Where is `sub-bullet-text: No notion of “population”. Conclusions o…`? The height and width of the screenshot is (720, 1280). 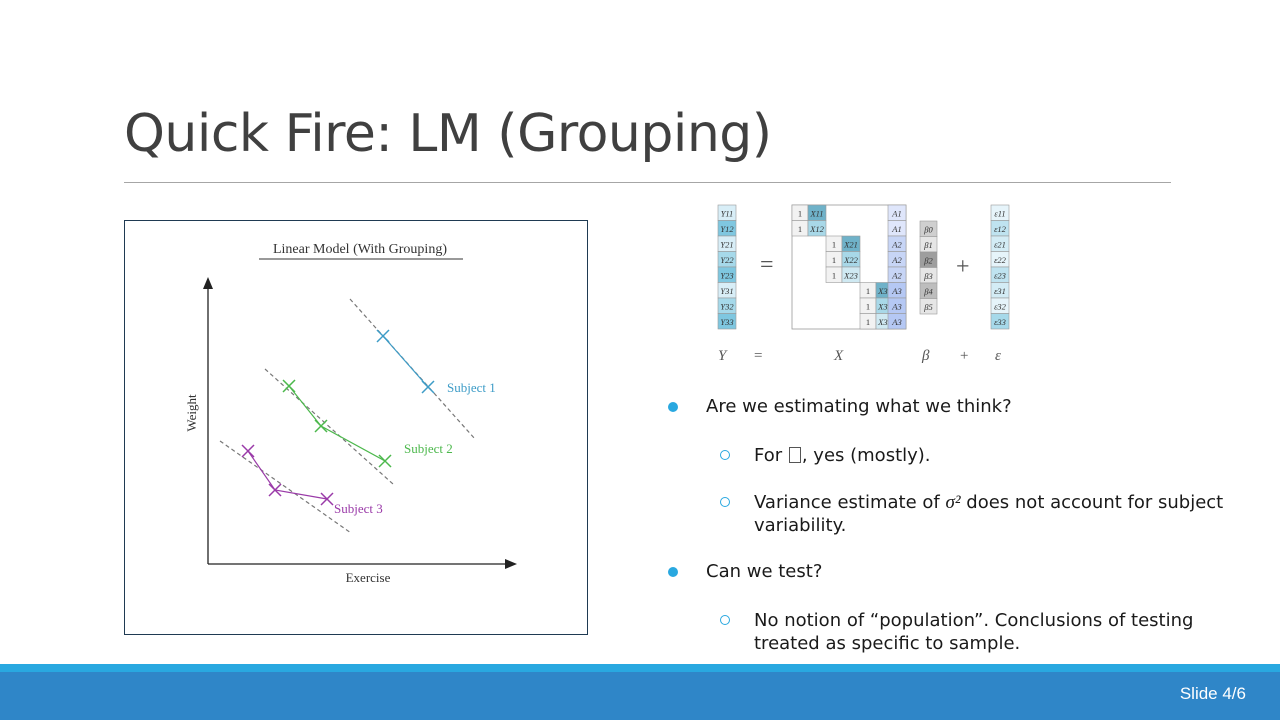 sub-bullet-text: No notion of “population”. Conclusions o… is located at coordinates (974, 632).